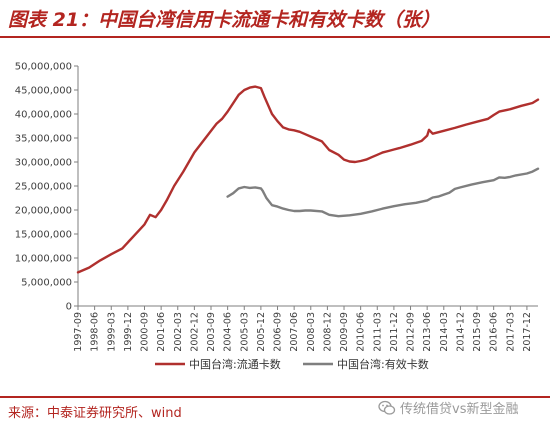  Describe the element at coordinates (43, 139) in the screenshot. I see `y-tick-label: 35,000,000` at that location.